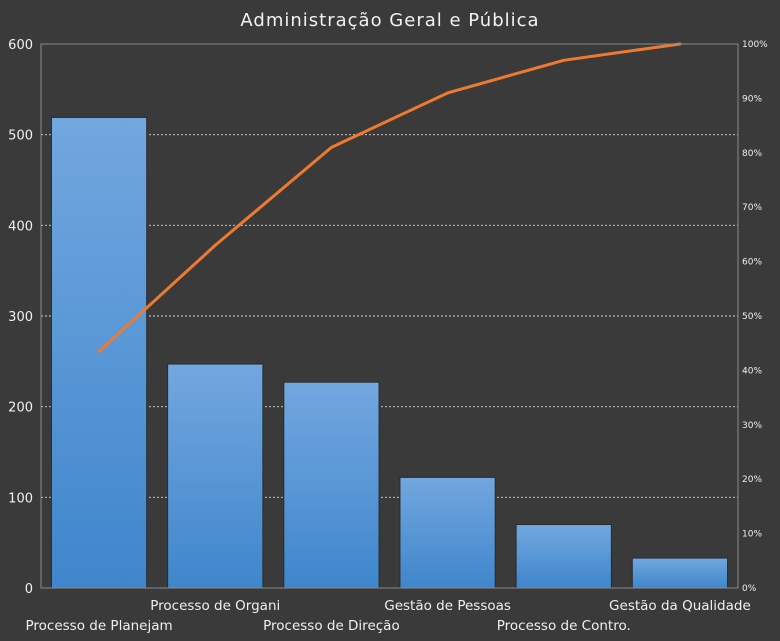 This screenshot has height=641, width=780. What do you see at coordinates (752, 317) in the screenshot?
I see `y2-tick-label: 50%` at bounding box center [752, 317].